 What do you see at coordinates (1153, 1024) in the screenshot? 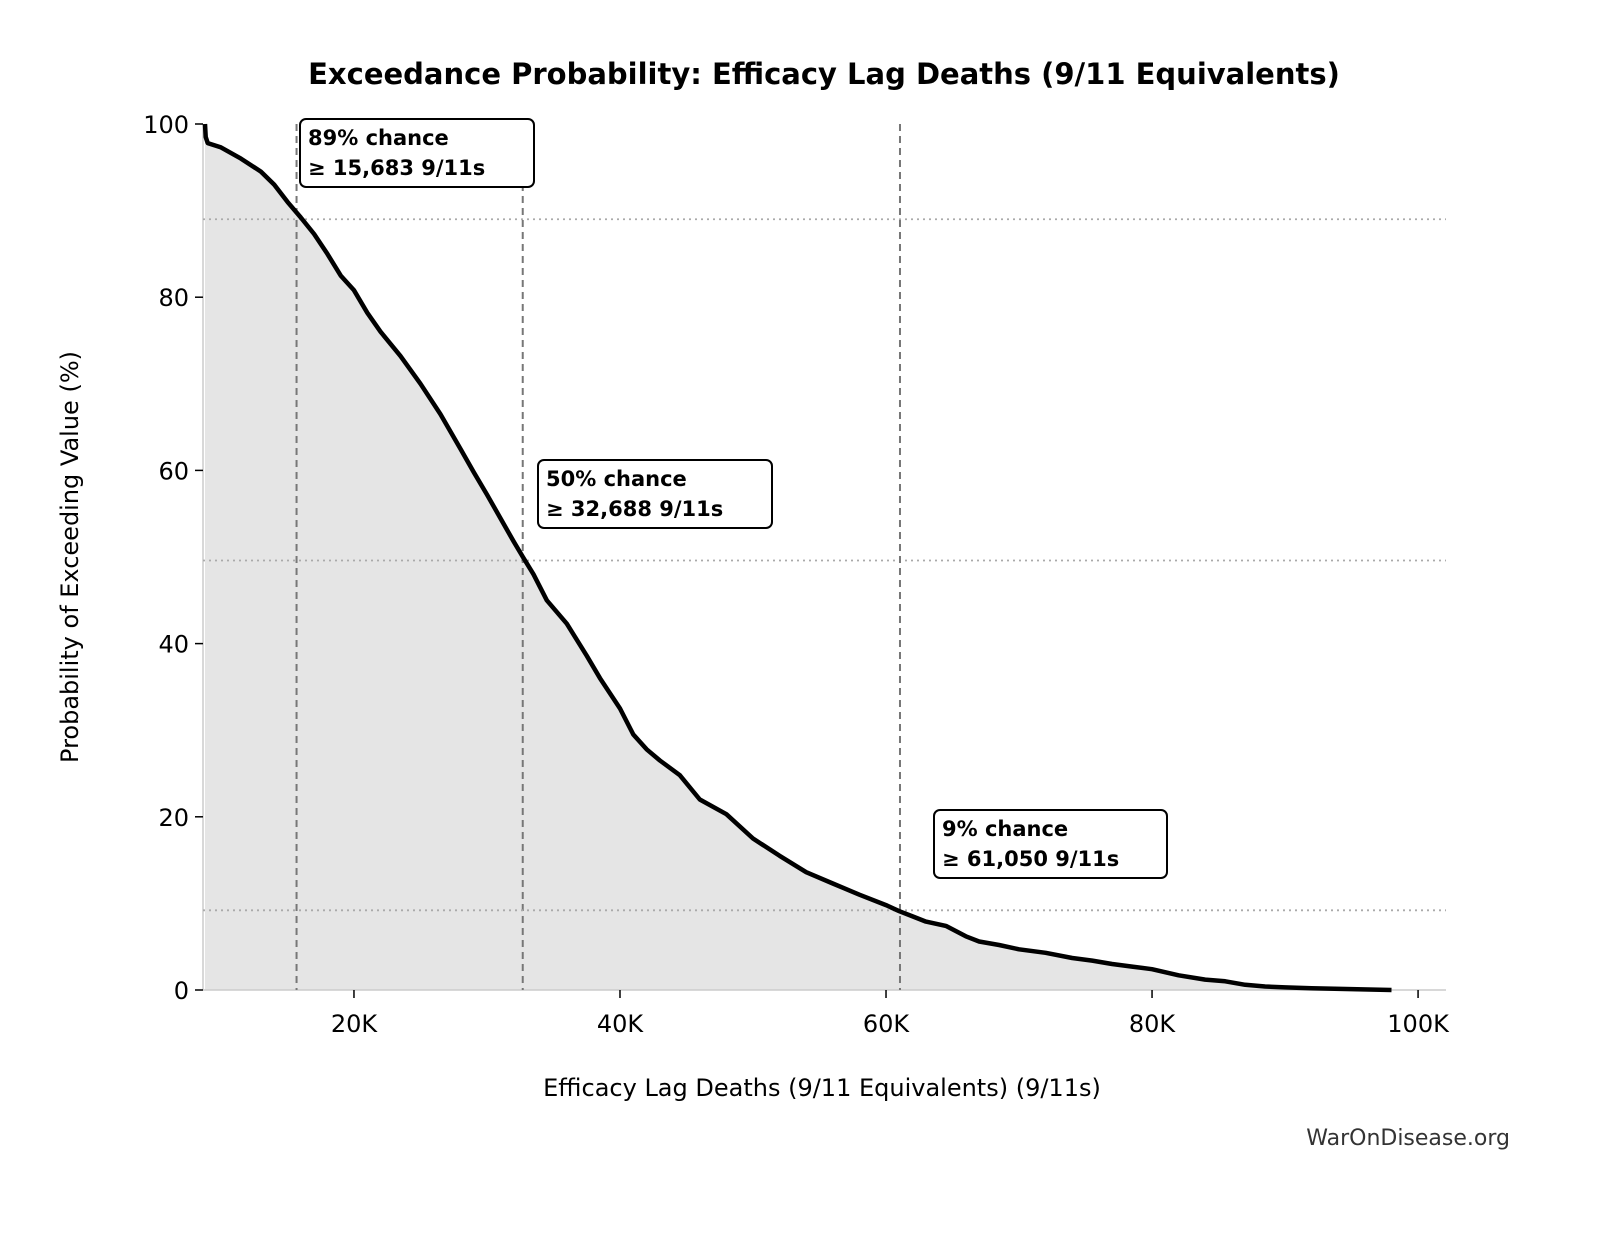
I see `x-tick-label: 80K` at bounding box center [1153, 1024].